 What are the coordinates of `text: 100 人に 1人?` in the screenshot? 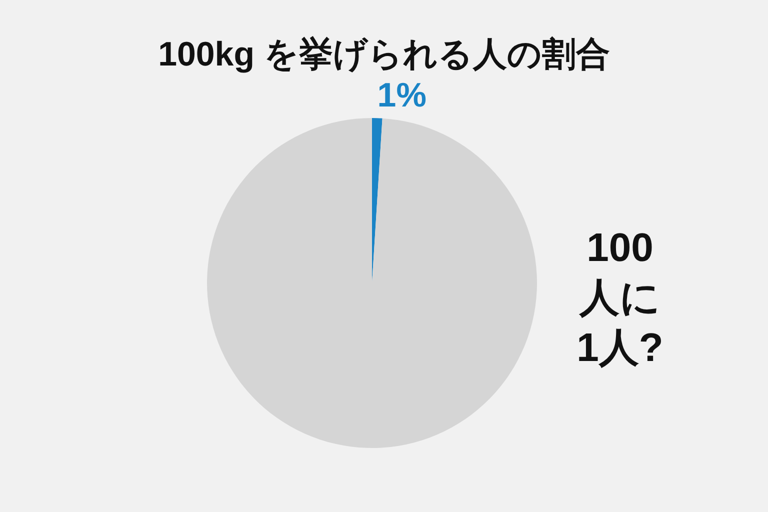 It's located at (620, 298).